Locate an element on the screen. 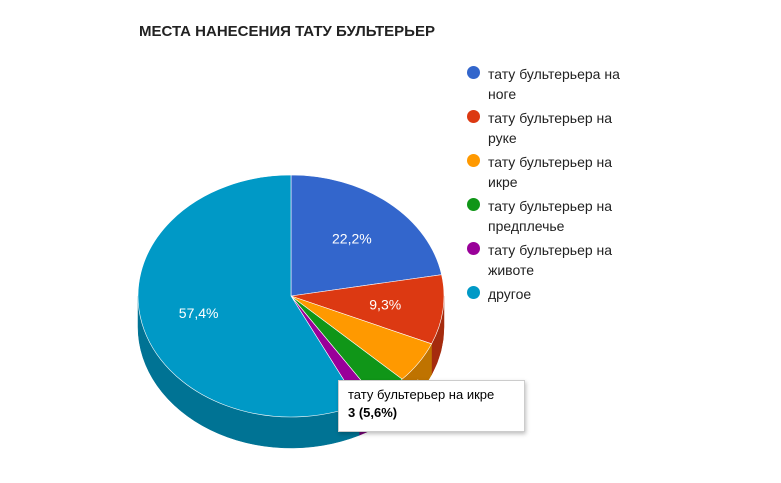 Image resolution: width=781 pixels, height=483 pixels. legend-item-leg: тату бультерьера на ноге is located at coordinates (567, 86).